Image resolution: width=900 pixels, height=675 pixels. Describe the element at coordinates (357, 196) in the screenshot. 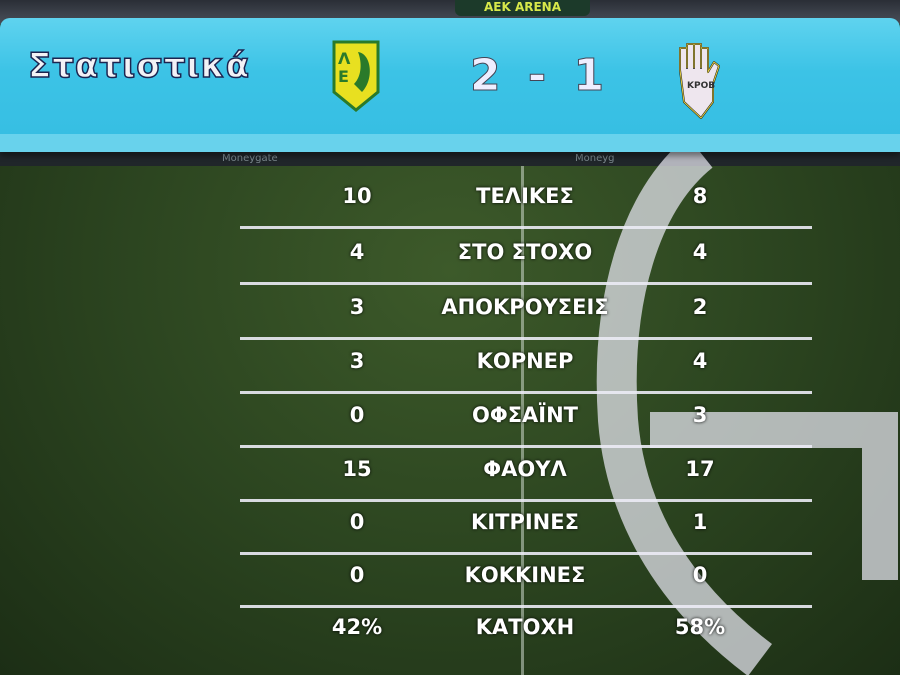

I see `home-value: 10` at that location.